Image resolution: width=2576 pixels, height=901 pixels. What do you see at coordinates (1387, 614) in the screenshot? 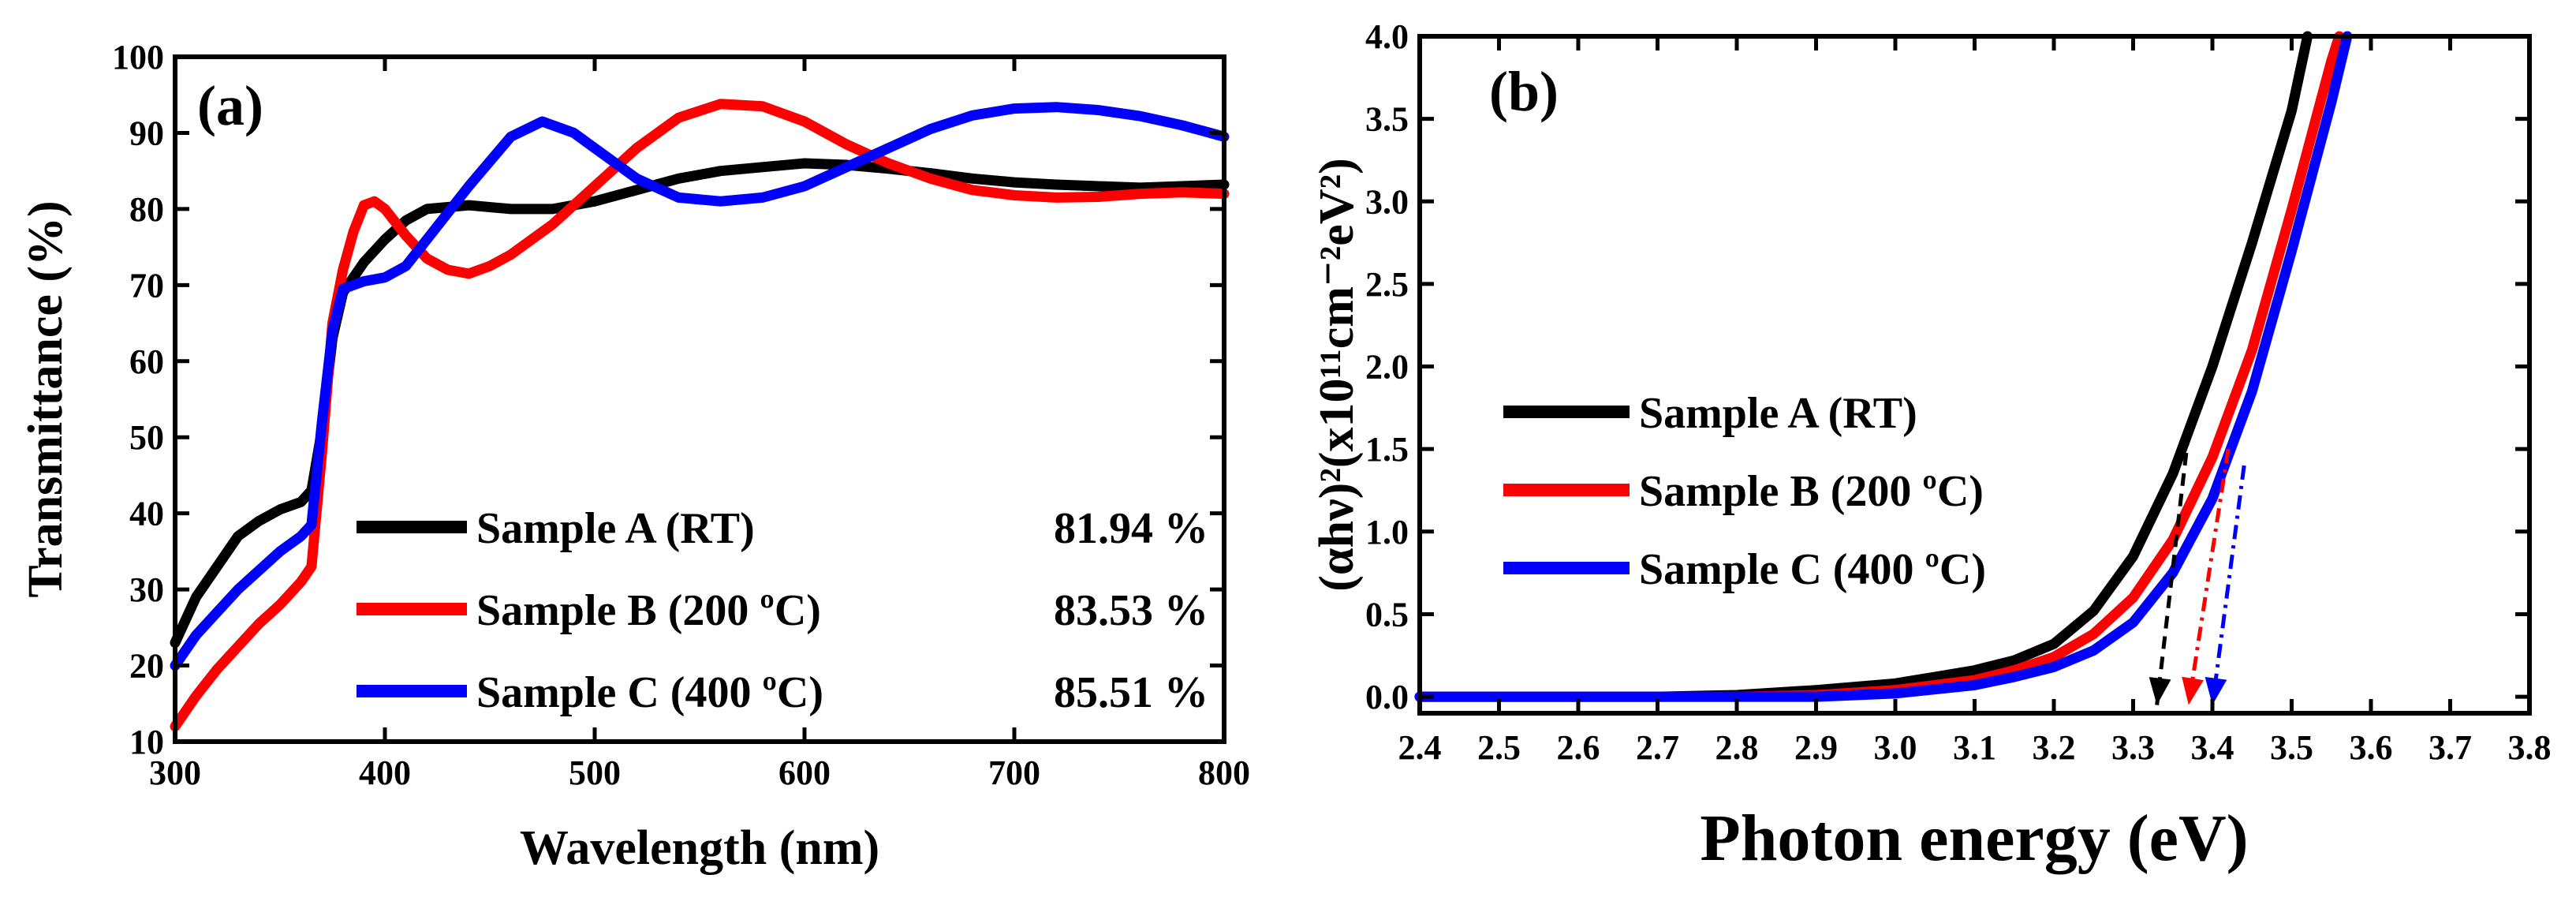
I see `panel-b-y-tick-label: 0.5` at bounding box center [1387, 614].